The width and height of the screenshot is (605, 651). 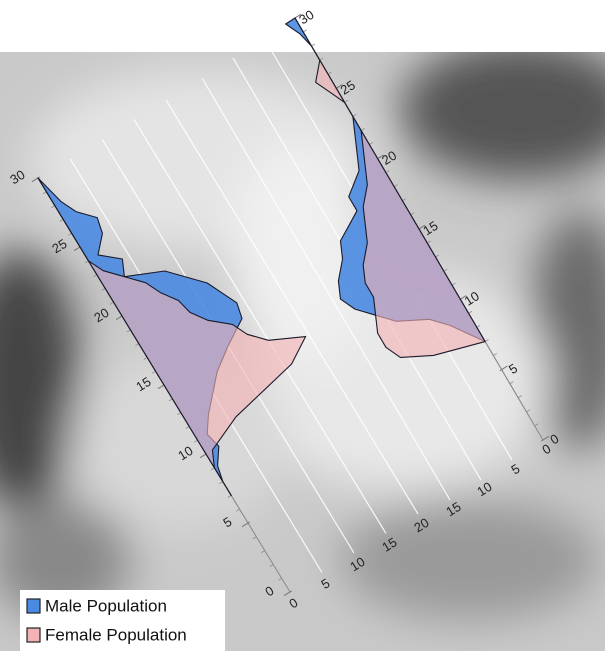 What do you see at coordinates (122, 620) in the screenshot?
I see `legend-box` at bounding box center [122, 620].